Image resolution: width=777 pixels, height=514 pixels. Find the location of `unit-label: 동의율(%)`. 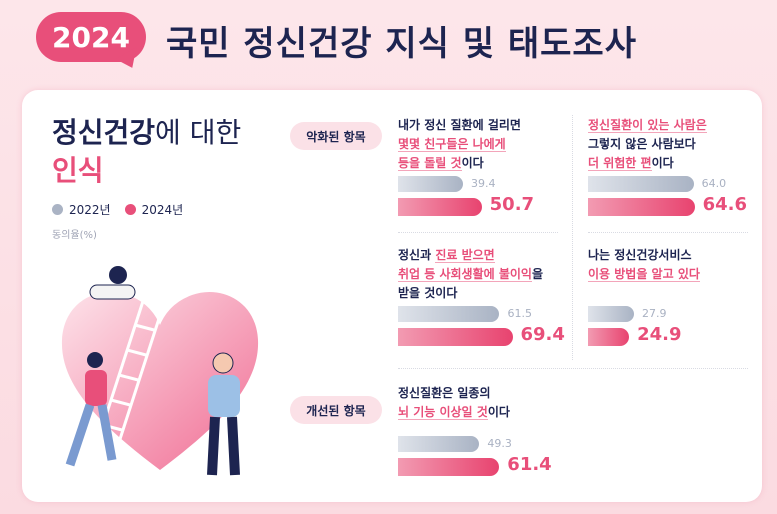

unit-label: 동의율(%) is located at coordinates (74, 235).